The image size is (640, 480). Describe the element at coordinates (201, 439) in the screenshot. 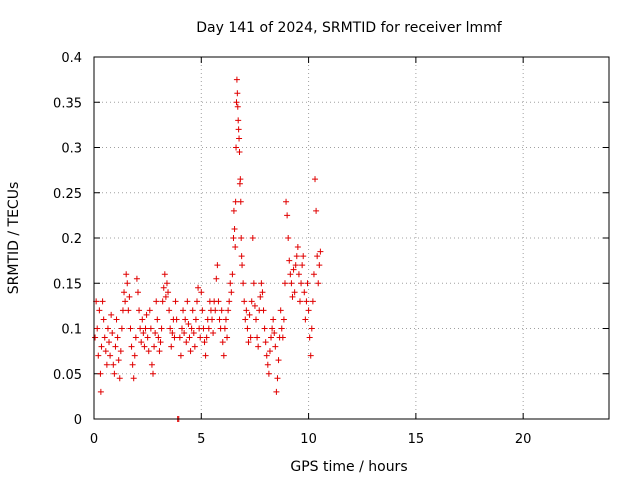

I see `x-tick-label: 5` at that location.